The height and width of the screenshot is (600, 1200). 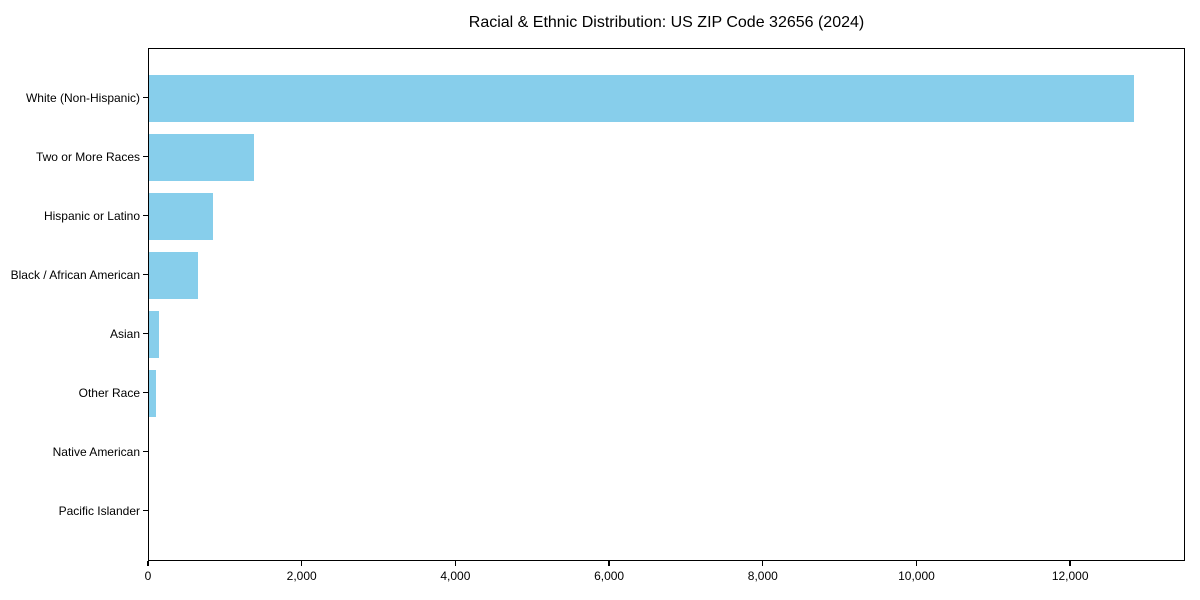 What do you see at coordinates (87, 156) in the screenshot?
I see `y-tick-label: Two or More Races` at bounding box center [87, 156].